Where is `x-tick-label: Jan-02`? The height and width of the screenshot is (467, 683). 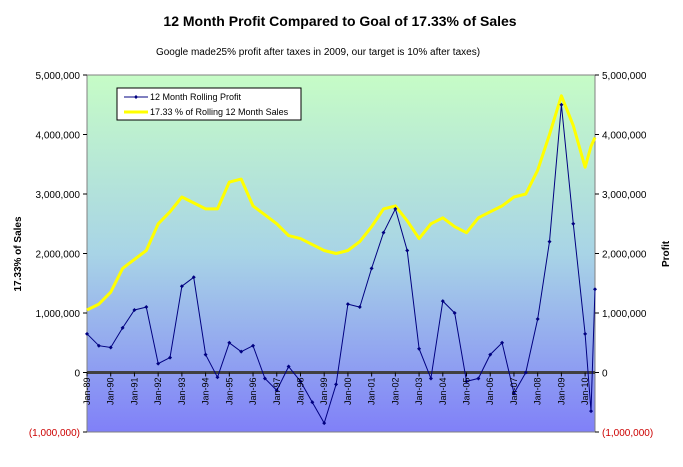
x-tick-label: Jan-02 is located at coordinates (395, 392).